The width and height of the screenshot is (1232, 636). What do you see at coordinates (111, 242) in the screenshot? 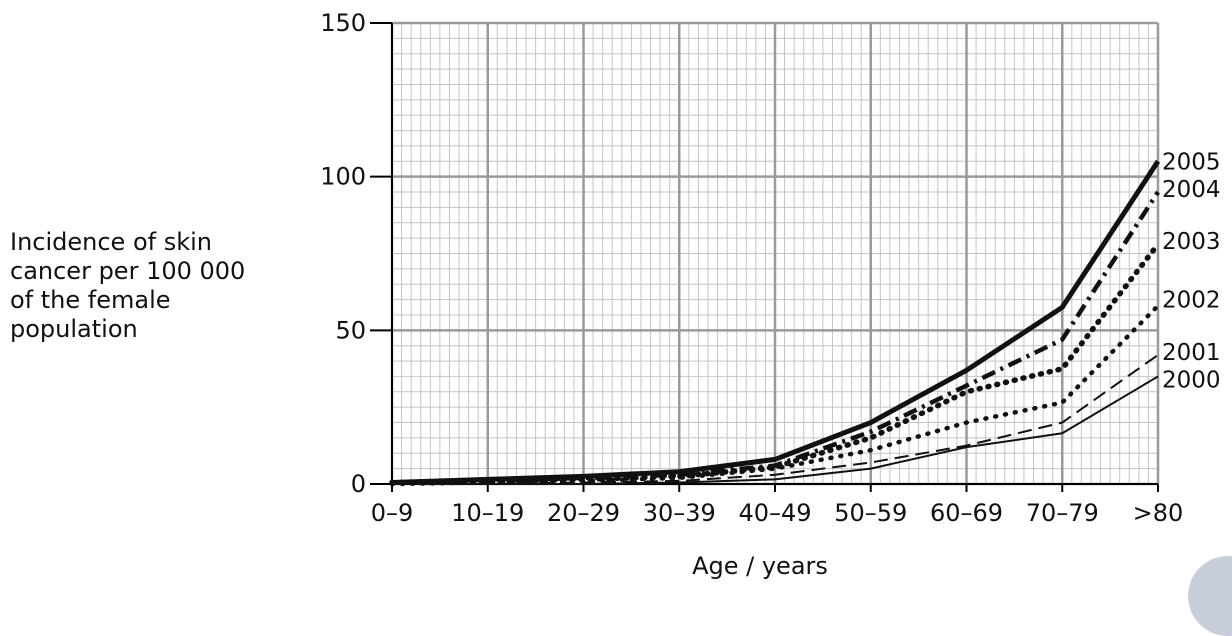
I see `y-axis-label-line: Incidence of skin` at bounding box center [111, 242].